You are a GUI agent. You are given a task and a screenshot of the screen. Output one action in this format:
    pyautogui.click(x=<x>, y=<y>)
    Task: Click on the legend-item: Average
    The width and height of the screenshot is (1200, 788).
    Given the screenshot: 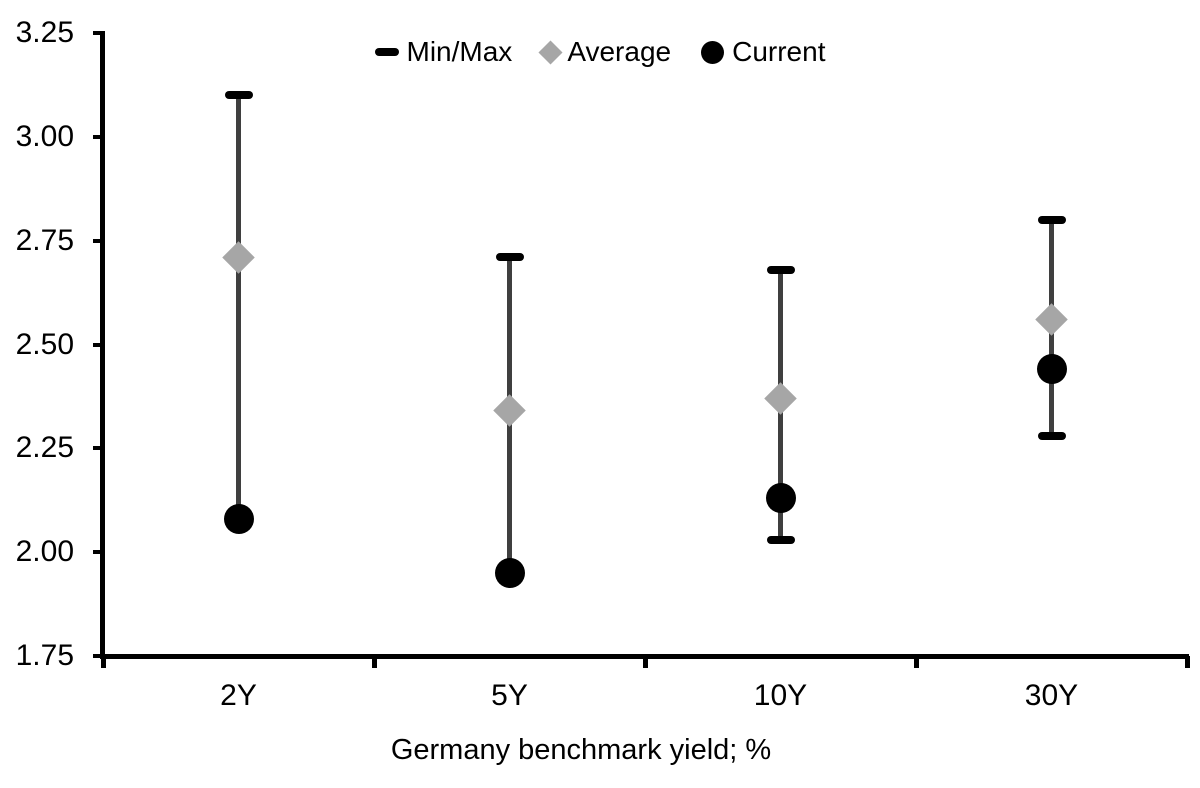 What is the action you would take?
    pyautogui.click(x=605, y=52)
    